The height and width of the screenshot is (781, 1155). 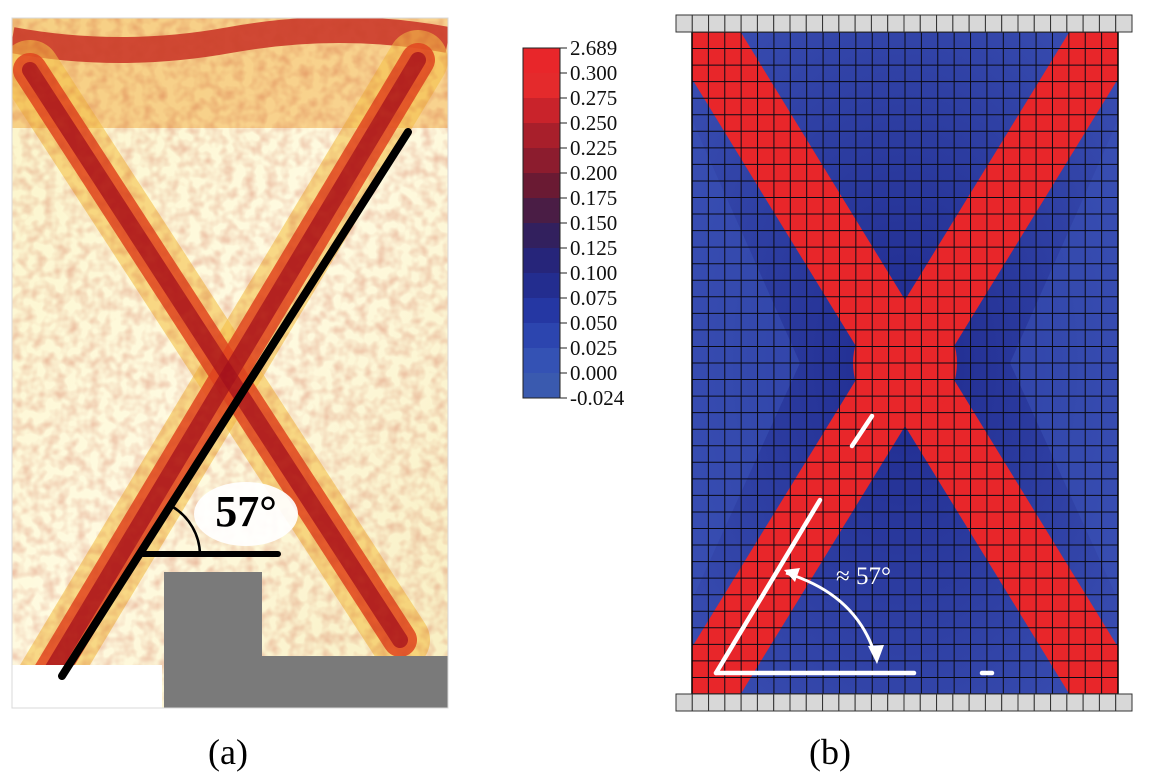 What do you see at coordinates (792, 575) in the screenshot?
I see `arc-arrowhead-top` at bounding box center [792, 575].